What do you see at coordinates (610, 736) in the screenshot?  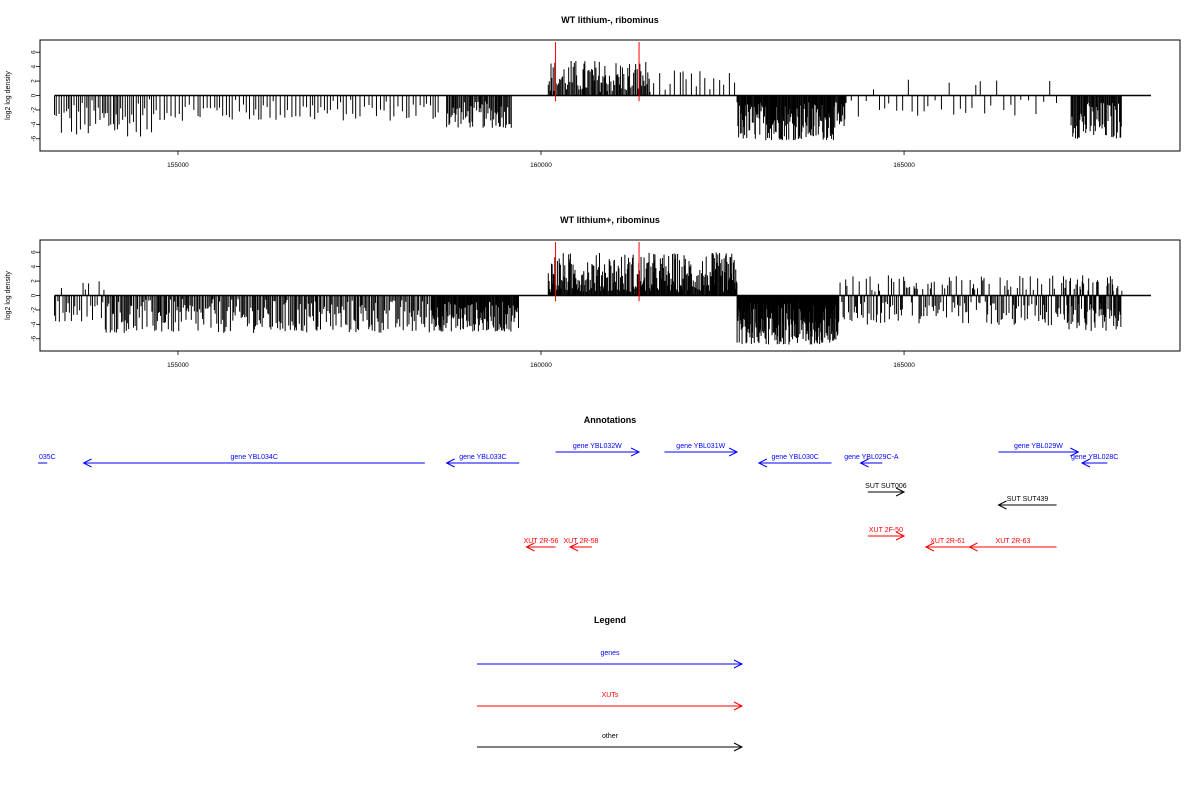 I see `legend-label: other` at bounding box center [610, 736].